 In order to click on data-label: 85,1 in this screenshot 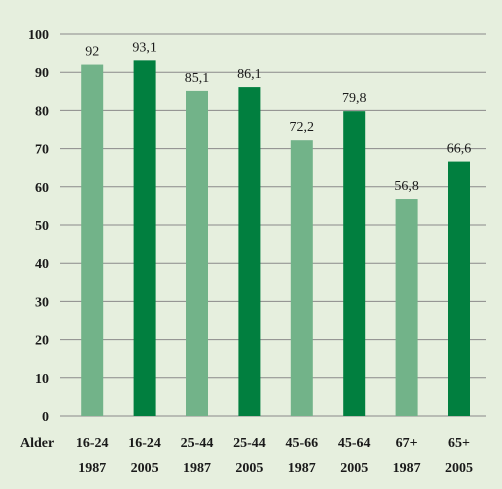, I will do `click(197, 78)`.